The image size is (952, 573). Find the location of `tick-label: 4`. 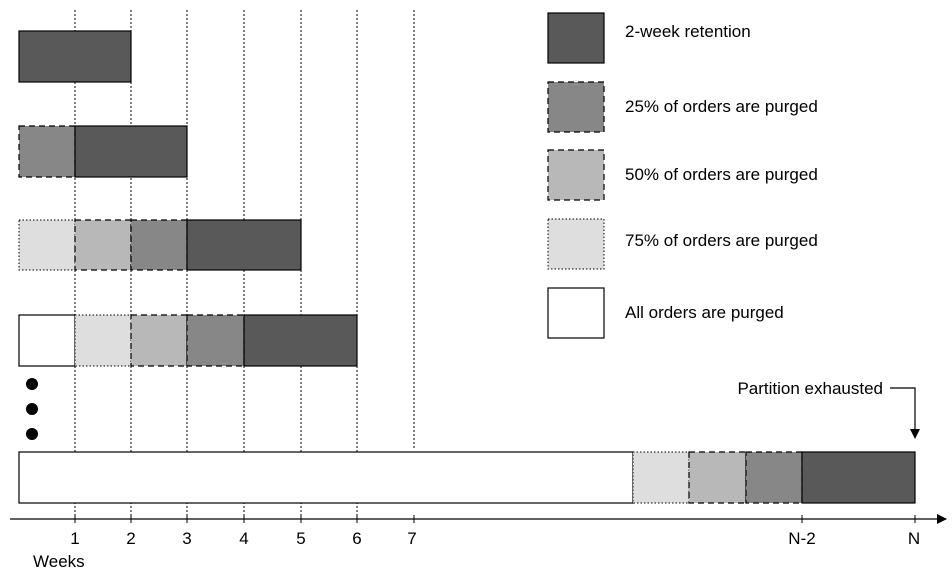

tick-label: 4 is located at coordinates (243, 538).